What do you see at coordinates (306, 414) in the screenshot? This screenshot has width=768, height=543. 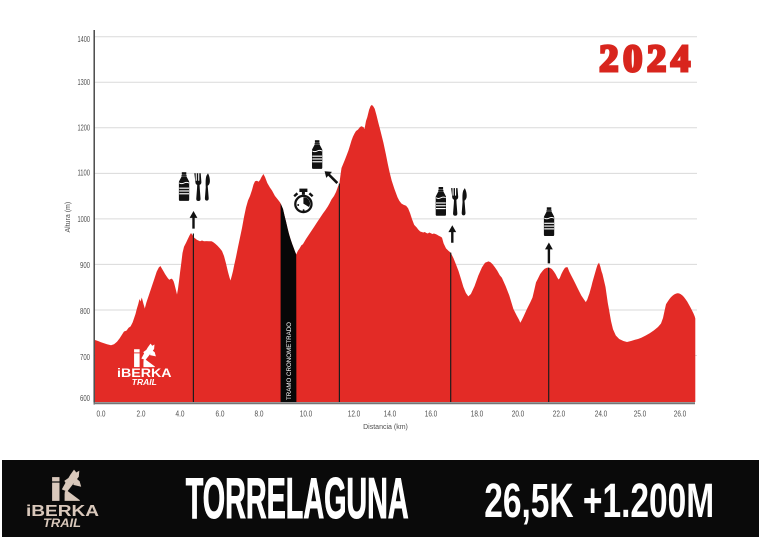 I see `svg-text: 10.0` at bounding box center [306, 414].